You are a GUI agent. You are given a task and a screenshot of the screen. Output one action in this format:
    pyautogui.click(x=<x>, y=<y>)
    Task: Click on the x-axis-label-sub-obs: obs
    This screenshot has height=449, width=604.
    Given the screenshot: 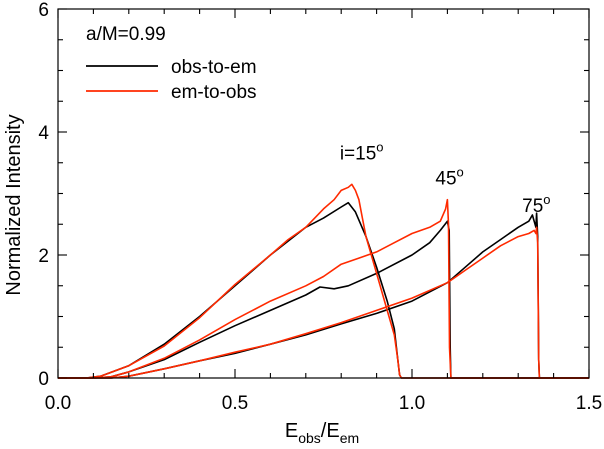 What is the action you would take?
    pyautogui.click(x=309, y=438)
    